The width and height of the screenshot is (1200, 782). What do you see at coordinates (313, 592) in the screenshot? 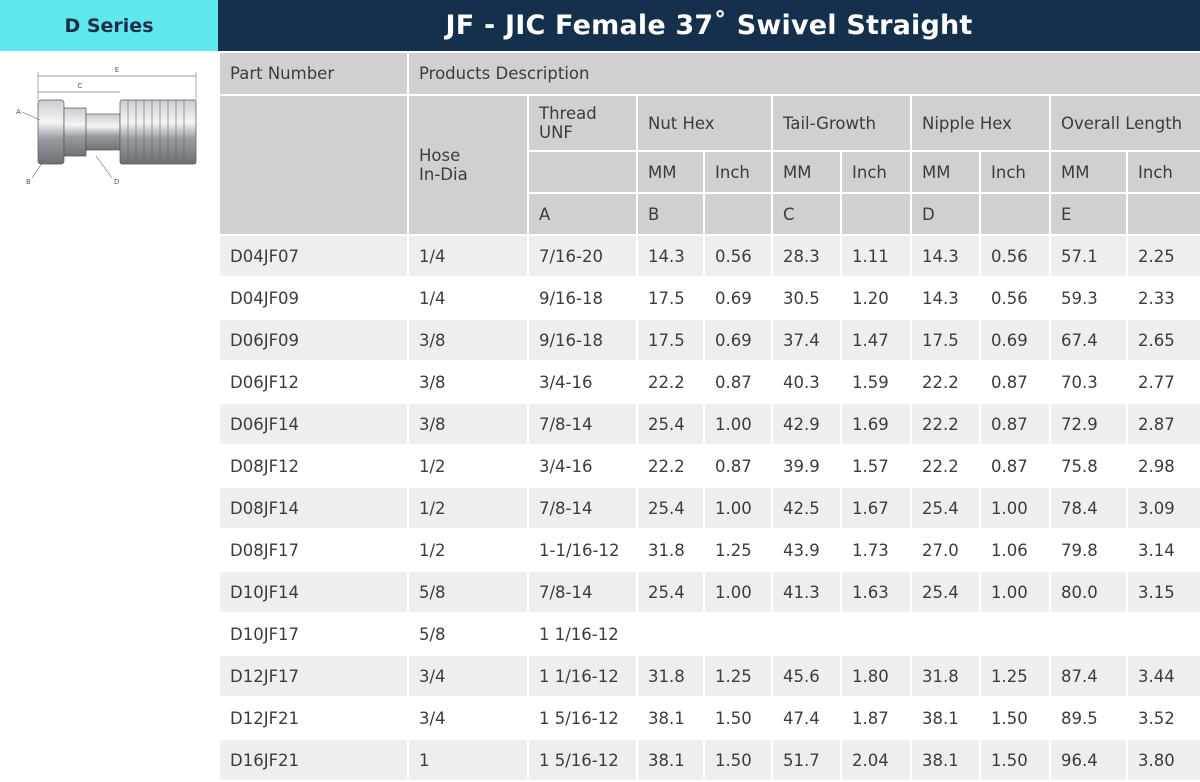
I see `part-number-cell: D10JF14` at bounding box center [313, 592].